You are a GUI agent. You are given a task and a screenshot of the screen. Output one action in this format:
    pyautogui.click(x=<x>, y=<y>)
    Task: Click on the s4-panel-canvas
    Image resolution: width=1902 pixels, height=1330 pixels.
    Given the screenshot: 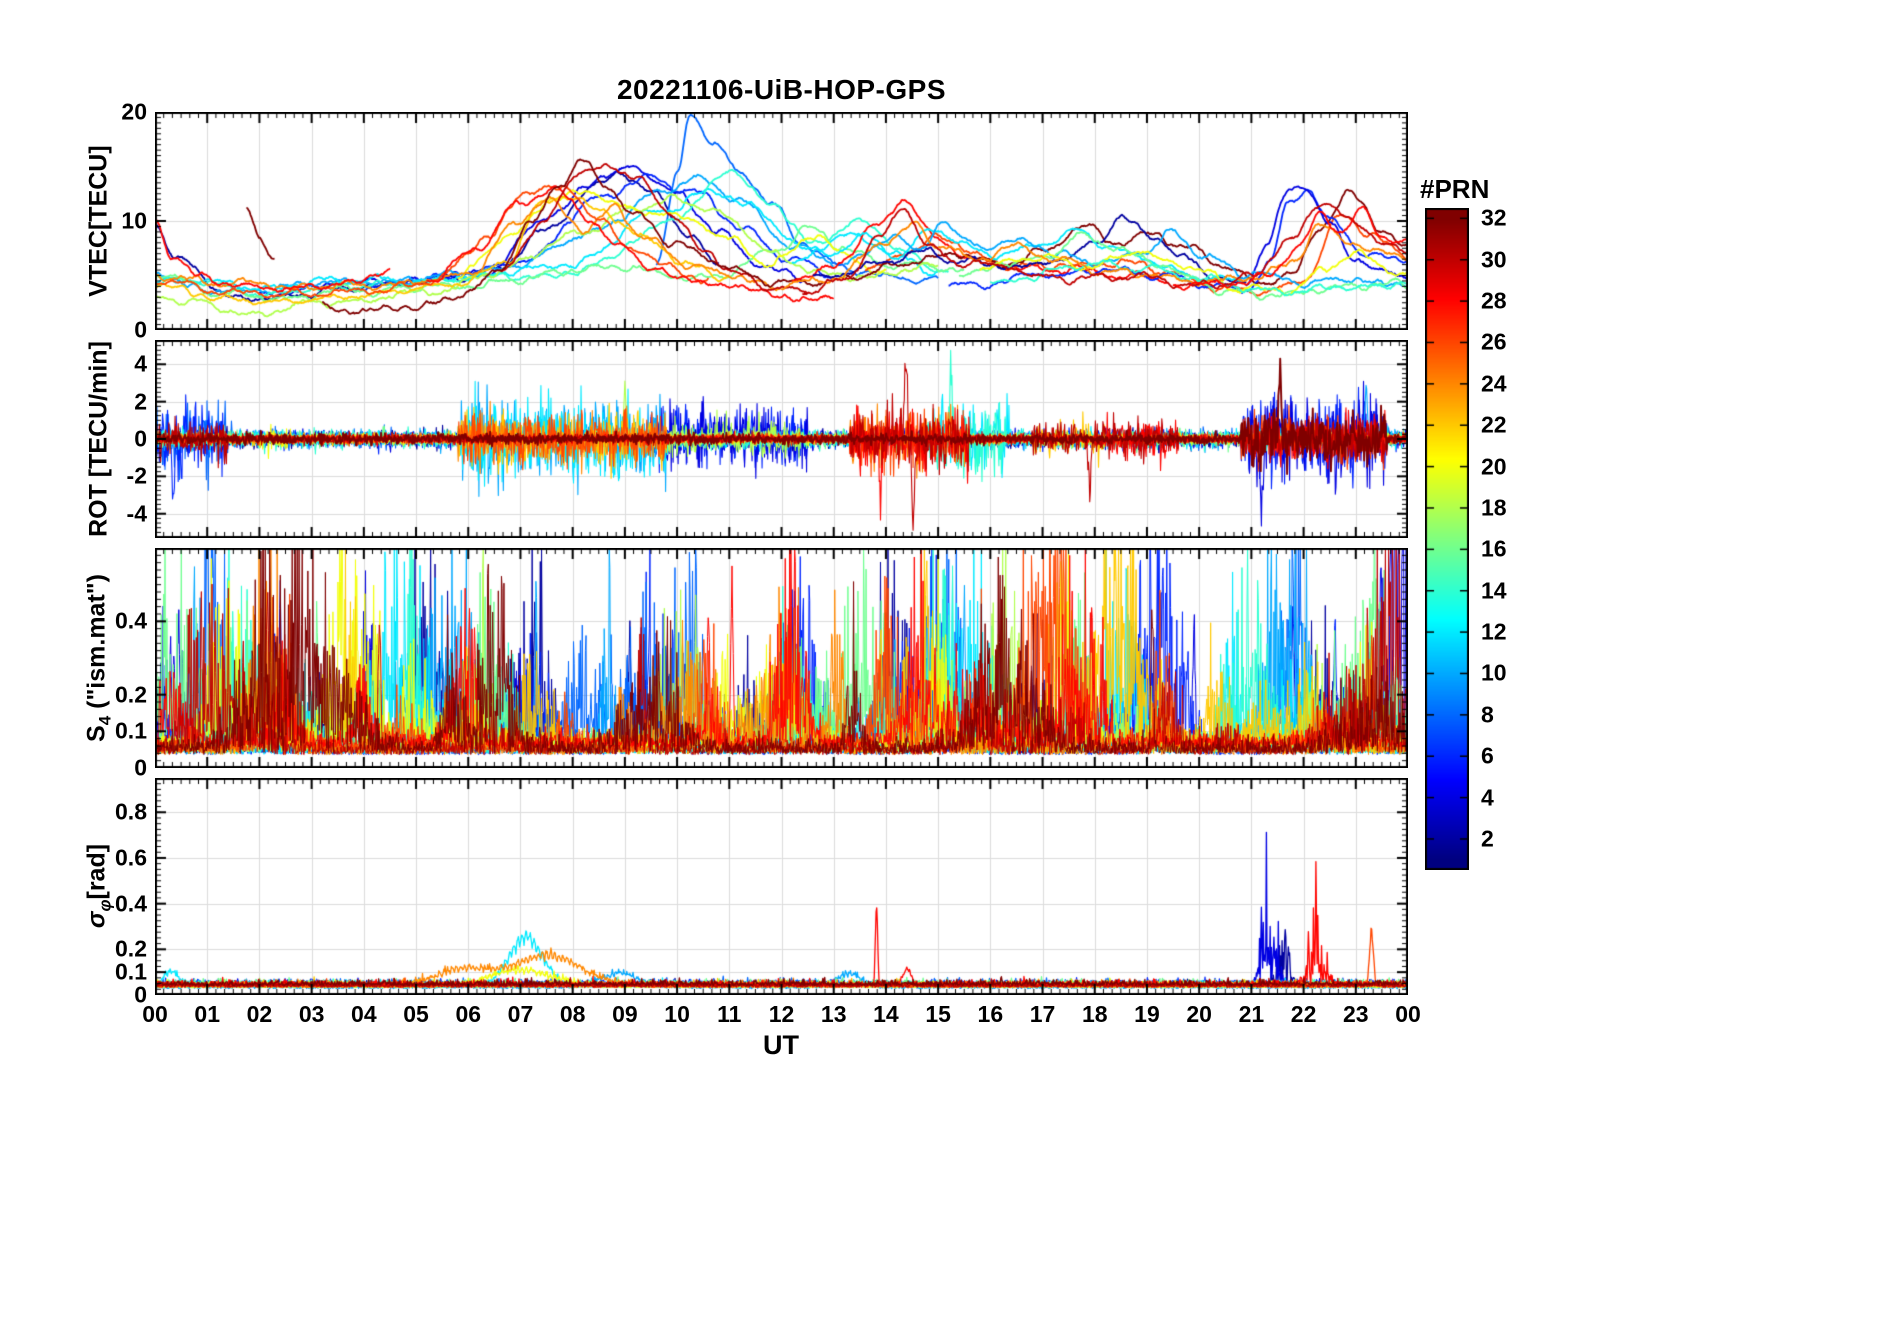 What is the action you would take?
    pyautogui.click(x=781, y=658)
    